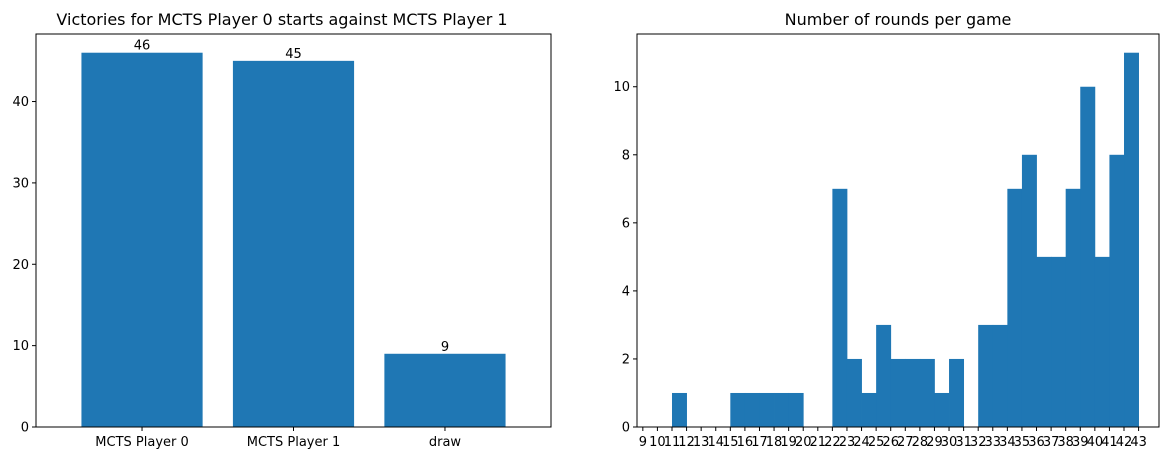 Image resolution: width=1176 pixels, height=461 pixels. Describe the element at coordinates (20, 265) in the screenshot. I see `y-tick-label-2: 20` at that location.